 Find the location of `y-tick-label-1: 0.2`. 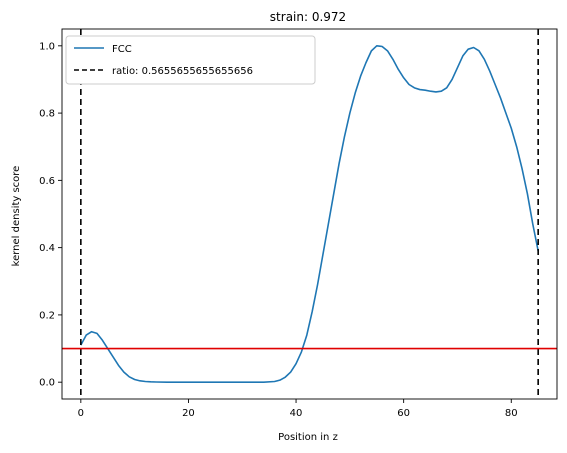

y-tick-label-1: 0.2 is located at coordinates (47, 315).